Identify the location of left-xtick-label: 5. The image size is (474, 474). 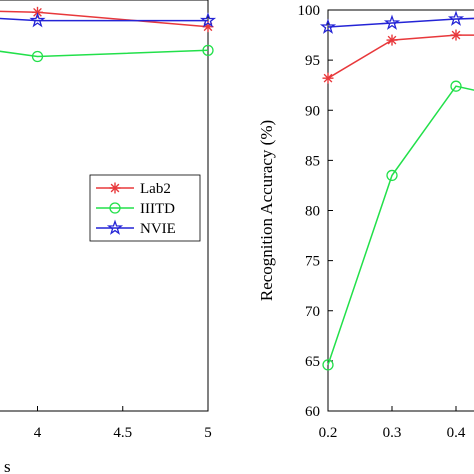
(208, 433).